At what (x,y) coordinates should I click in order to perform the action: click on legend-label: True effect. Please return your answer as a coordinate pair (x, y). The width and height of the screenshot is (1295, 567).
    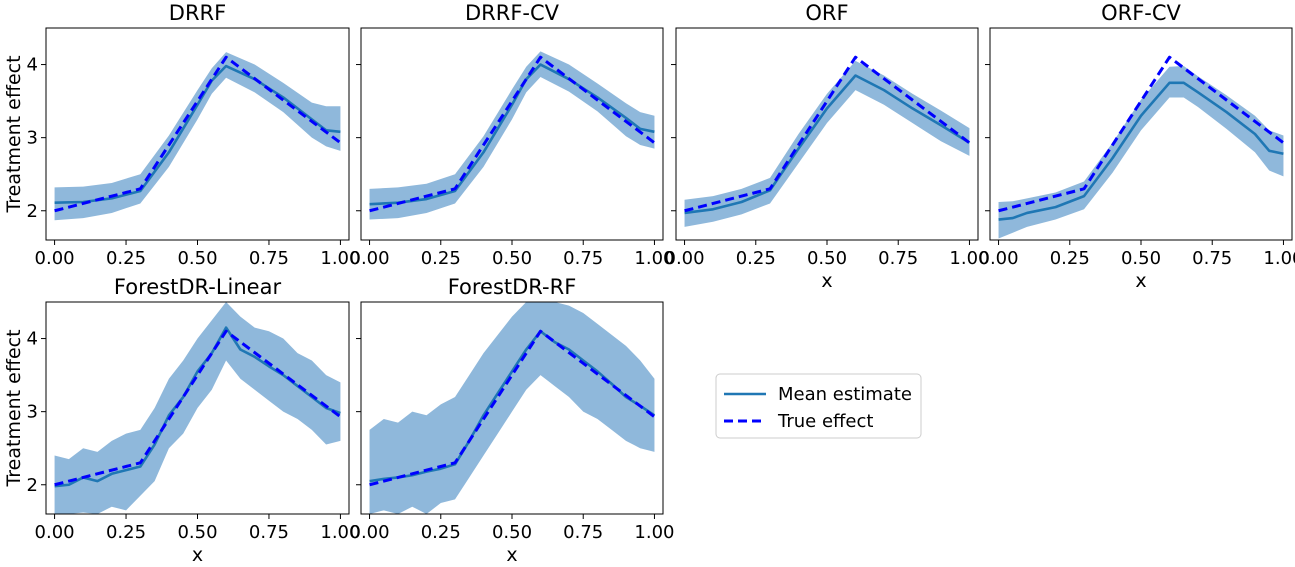
    Looking at the image, I should click on (825, 421).